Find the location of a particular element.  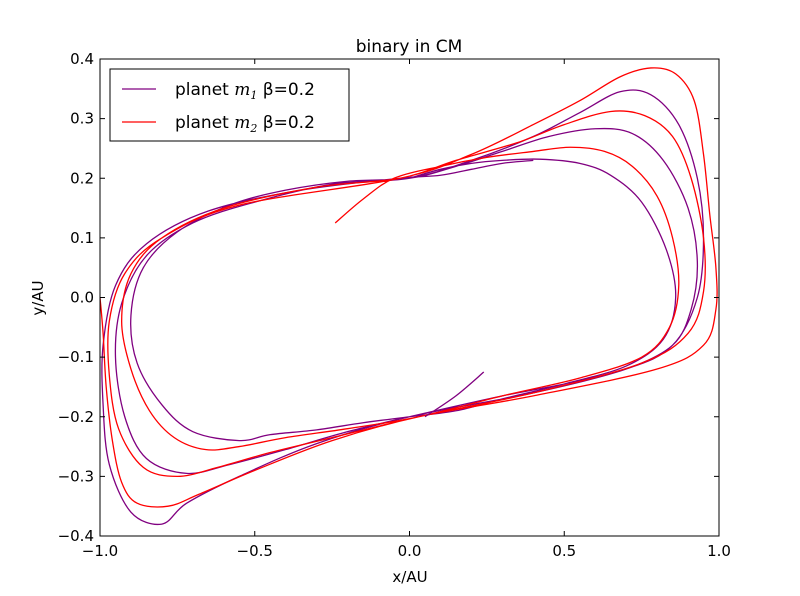

x-tick-label: −0.5 is located at coordinates (255, 551).